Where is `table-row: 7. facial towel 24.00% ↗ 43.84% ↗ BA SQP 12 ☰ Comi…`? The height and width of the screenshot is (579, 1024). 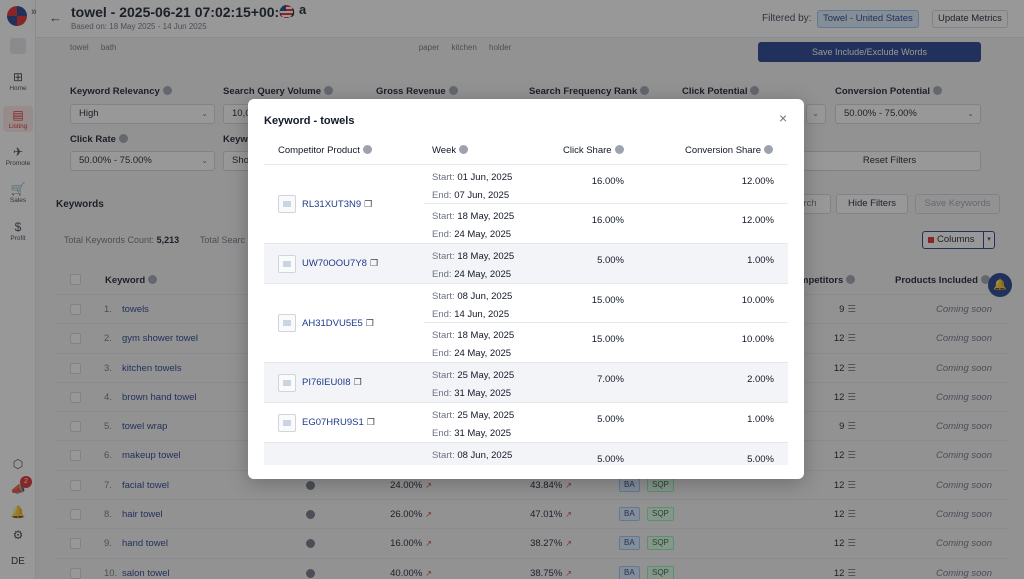
table-row: 7. facial towel 24.00% ↗ 43.84% ↗ BA SQP 12 ☰ Comi… is located at coordinates (532, 486).